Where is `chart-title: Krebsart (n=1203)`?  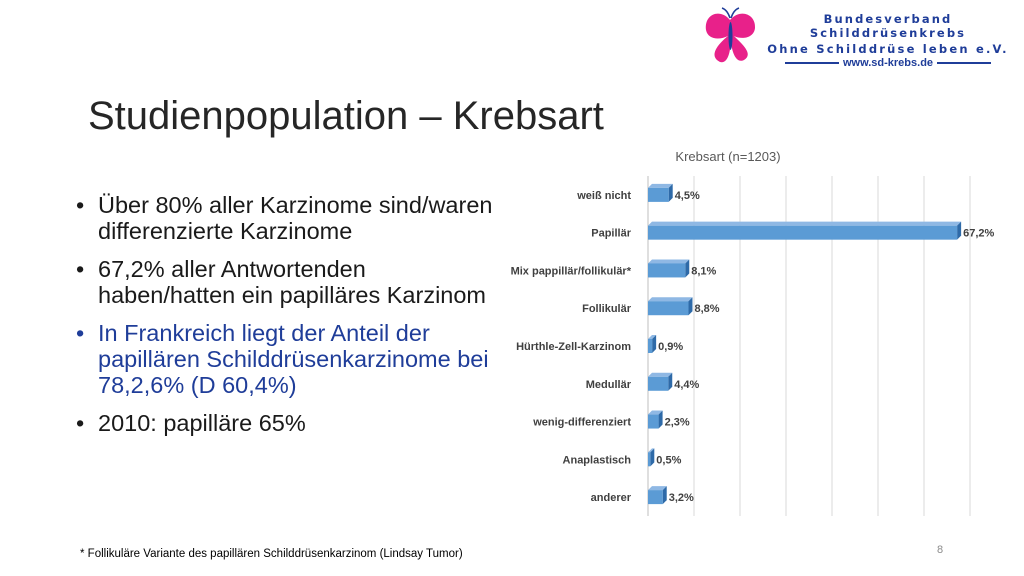
chart-title: Krebsart (n=1203) is located at coordinates (727, 156).